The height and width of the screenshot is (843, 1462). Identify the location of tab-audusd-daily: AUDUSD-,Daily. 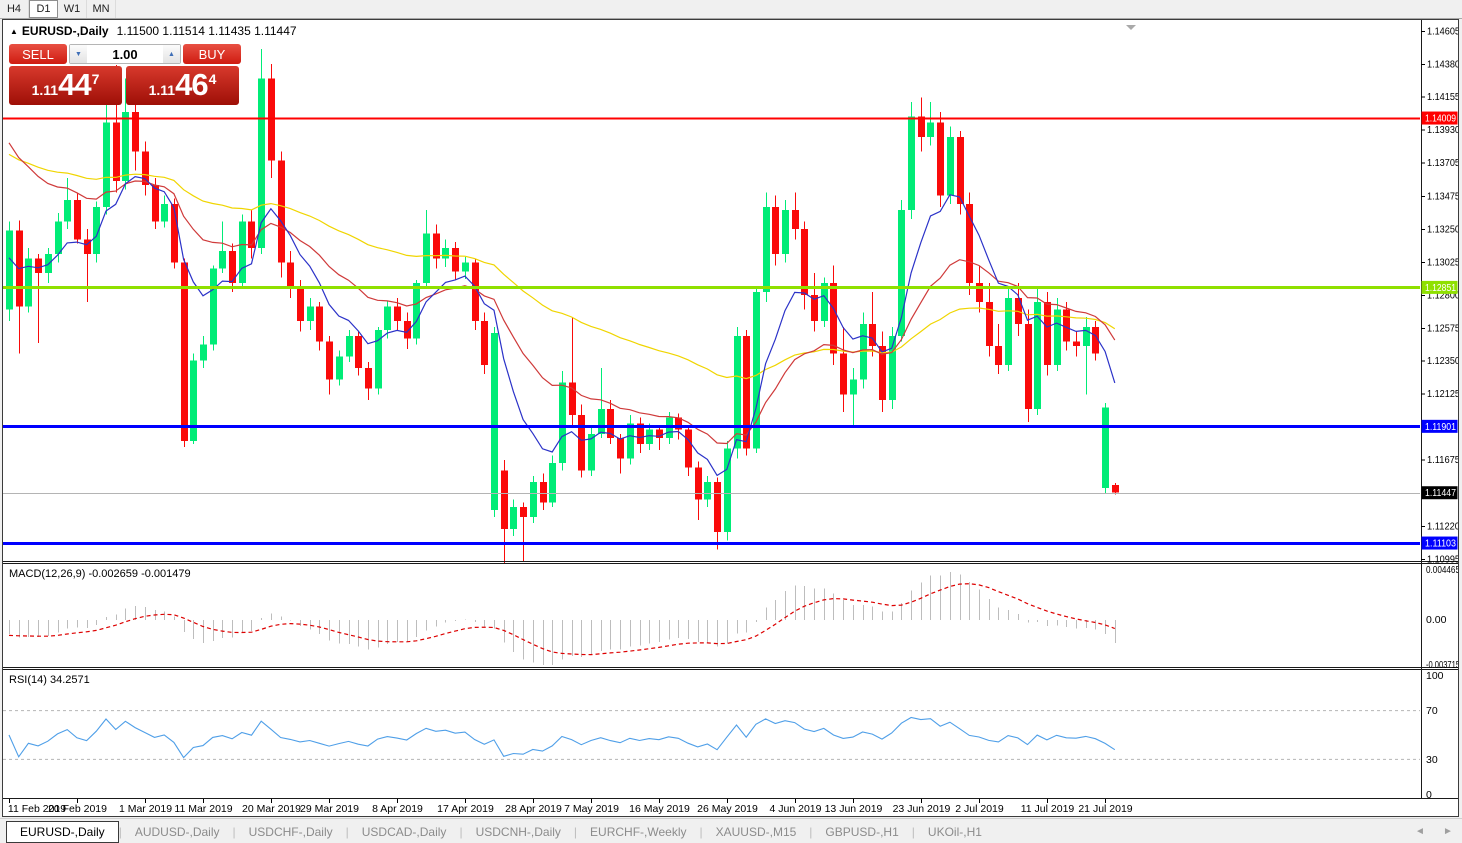
(177, 831).